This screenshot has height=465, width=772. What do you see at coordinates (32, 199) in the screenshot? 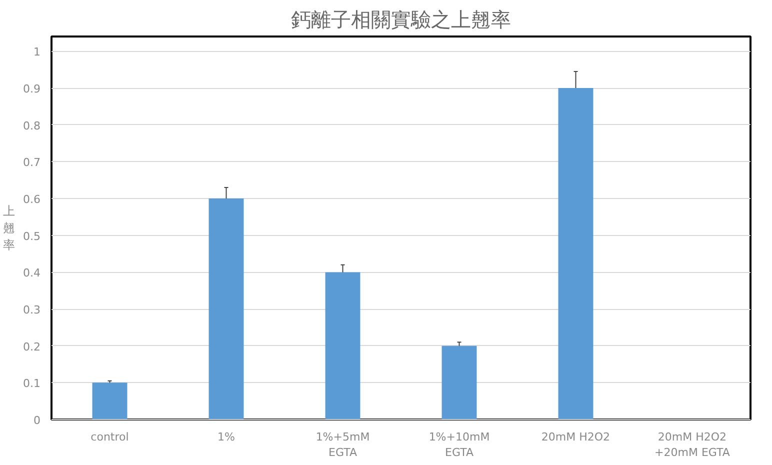
I see `y-tick-label: 0.6` at bounding box center [32, 199].